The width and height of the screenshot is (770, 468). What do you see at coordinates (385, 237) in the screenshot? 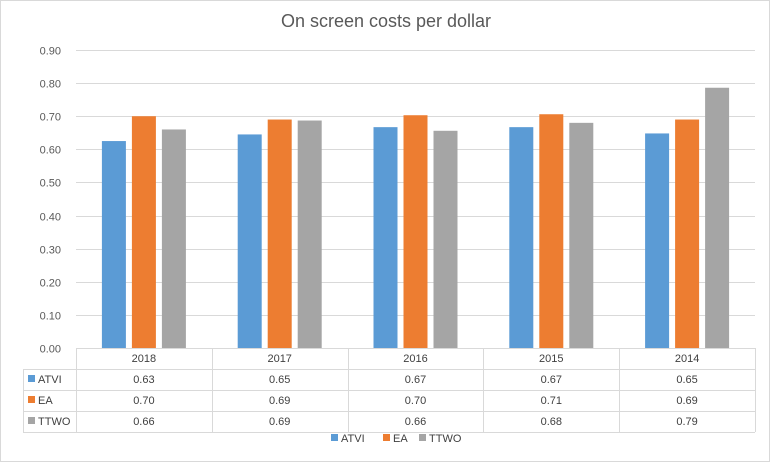
I see `bar-atvi-2016` at bounding box center [385, 237].